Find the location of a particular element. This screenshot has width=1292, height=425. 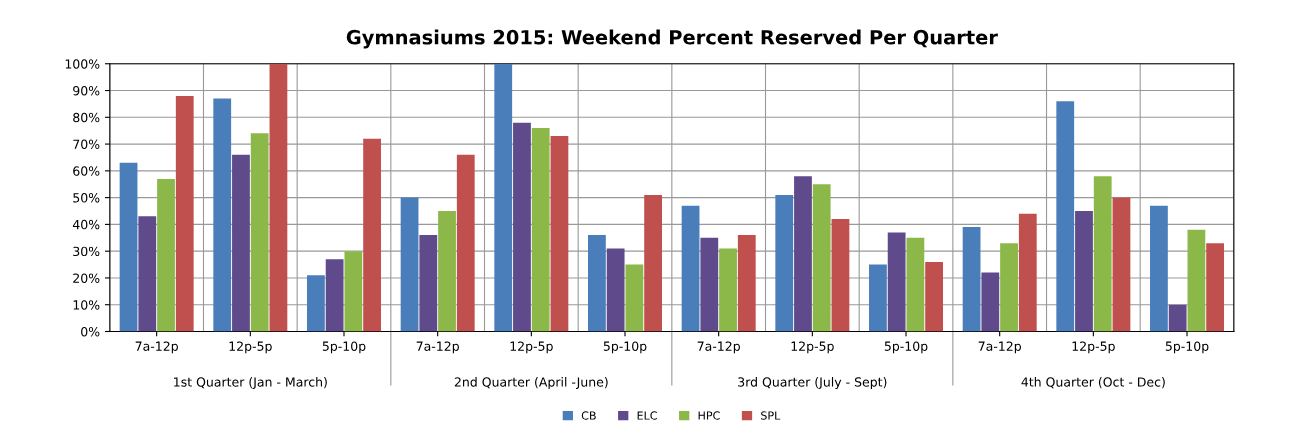

text: 4th Quarter (Oct - Dec) is located at coordinates (1093, 383).